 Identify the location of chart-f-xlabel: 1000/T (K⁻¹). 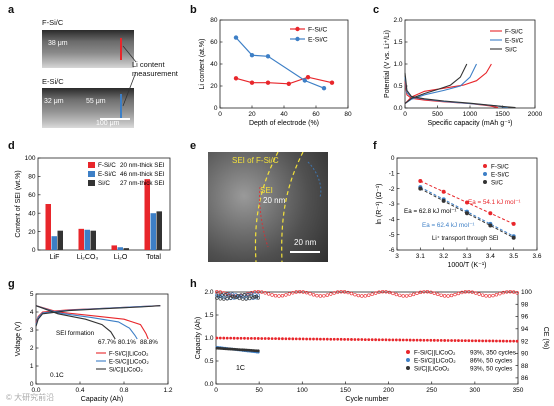
(467, 265).